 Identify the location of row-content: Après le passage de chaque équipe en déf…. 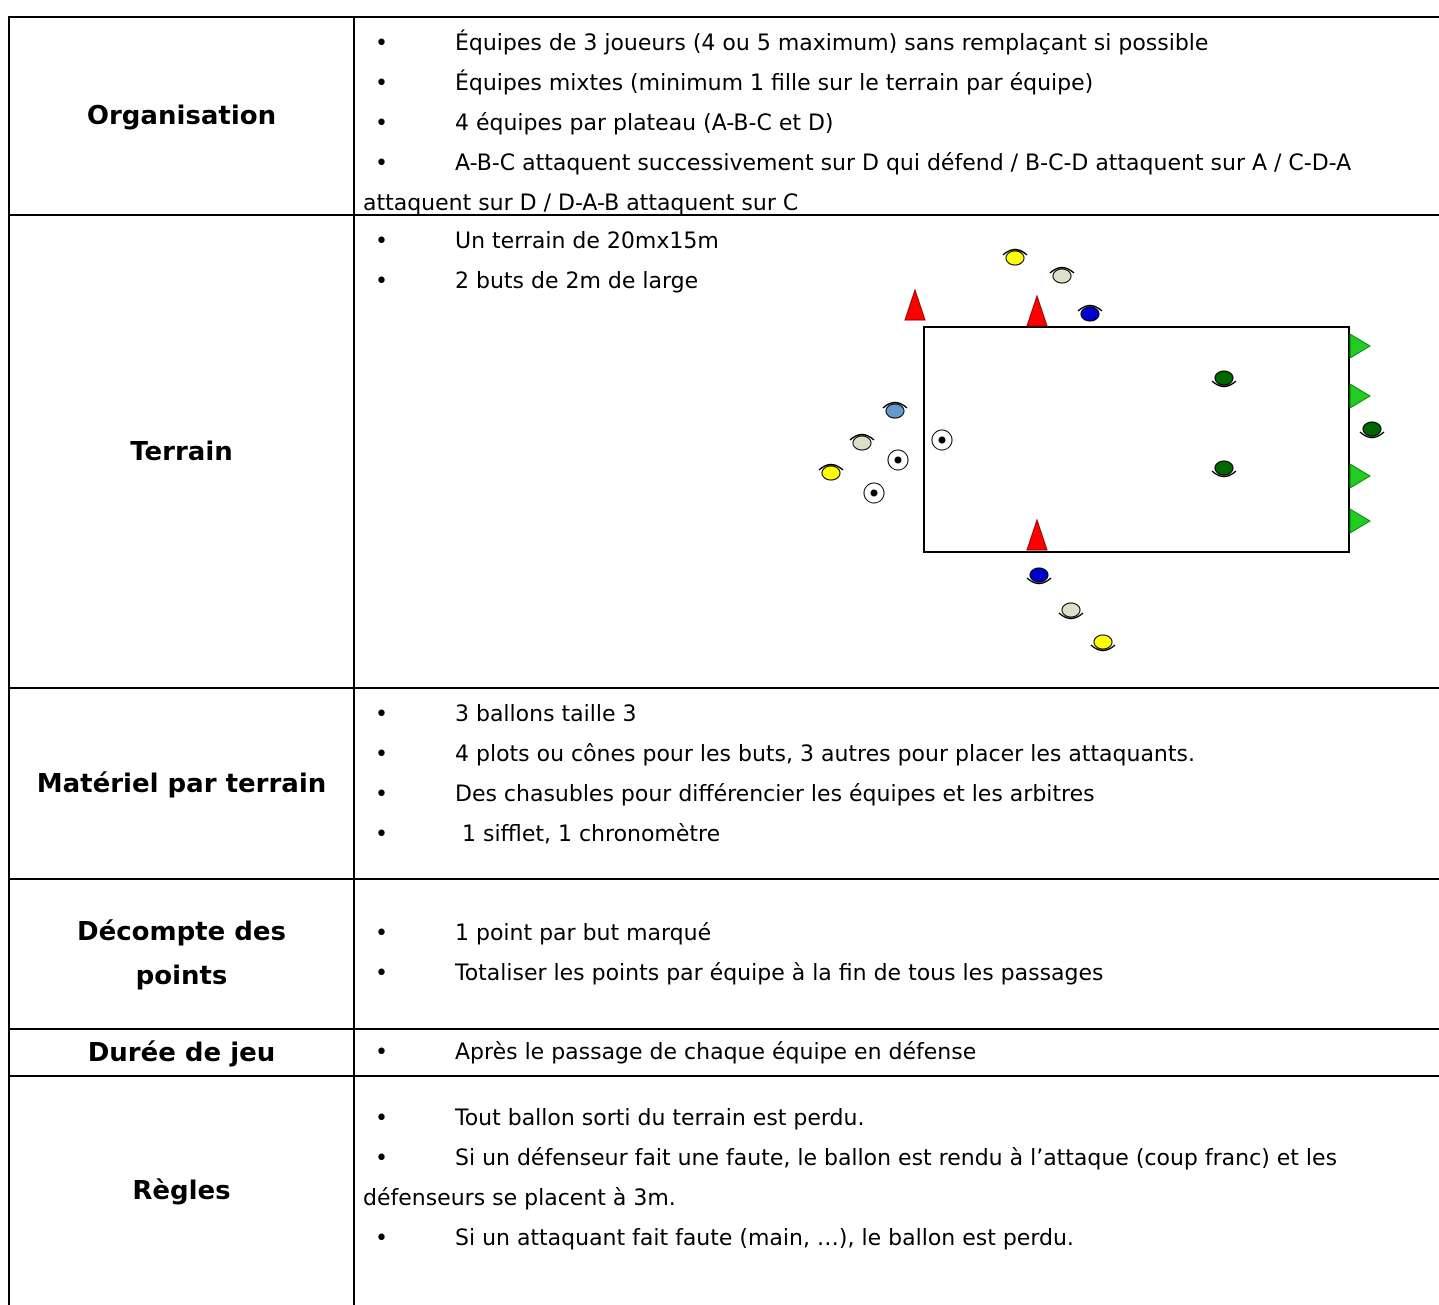
(897, 1052).